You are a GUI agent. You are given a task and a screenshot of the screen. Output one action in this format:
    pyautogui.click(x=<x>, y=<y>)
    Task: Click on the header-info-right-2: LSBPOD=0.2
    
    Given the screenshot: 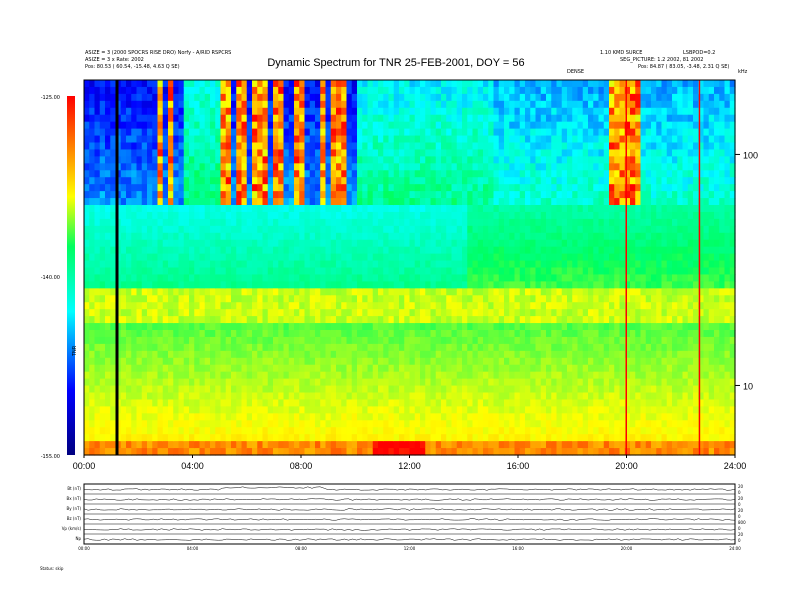 What is the action you would take?
    pyautogui.click(x=699, y=53)
    